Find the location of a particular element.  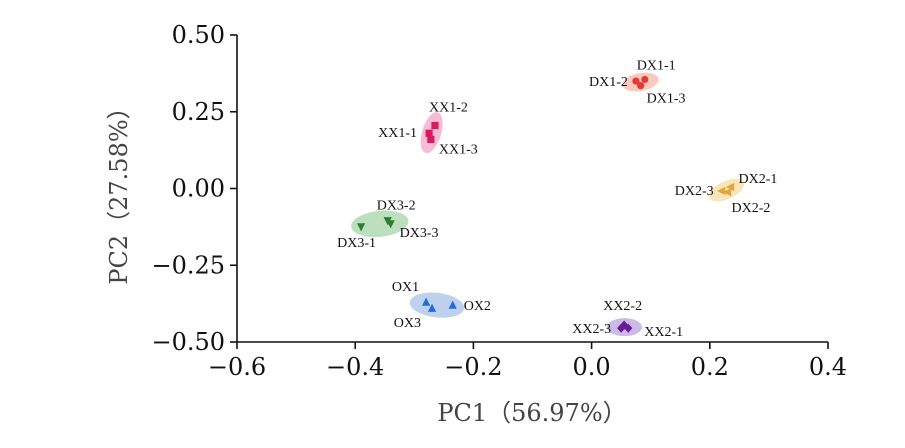

y-tick-label: 0.25 is located at coordinates (198, 112).